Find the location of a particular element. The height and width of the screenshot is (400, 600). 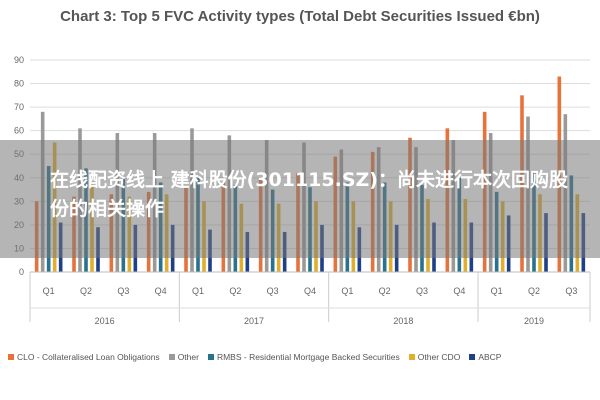

y-tick-label: 0 is located at coordinates (21, 272).